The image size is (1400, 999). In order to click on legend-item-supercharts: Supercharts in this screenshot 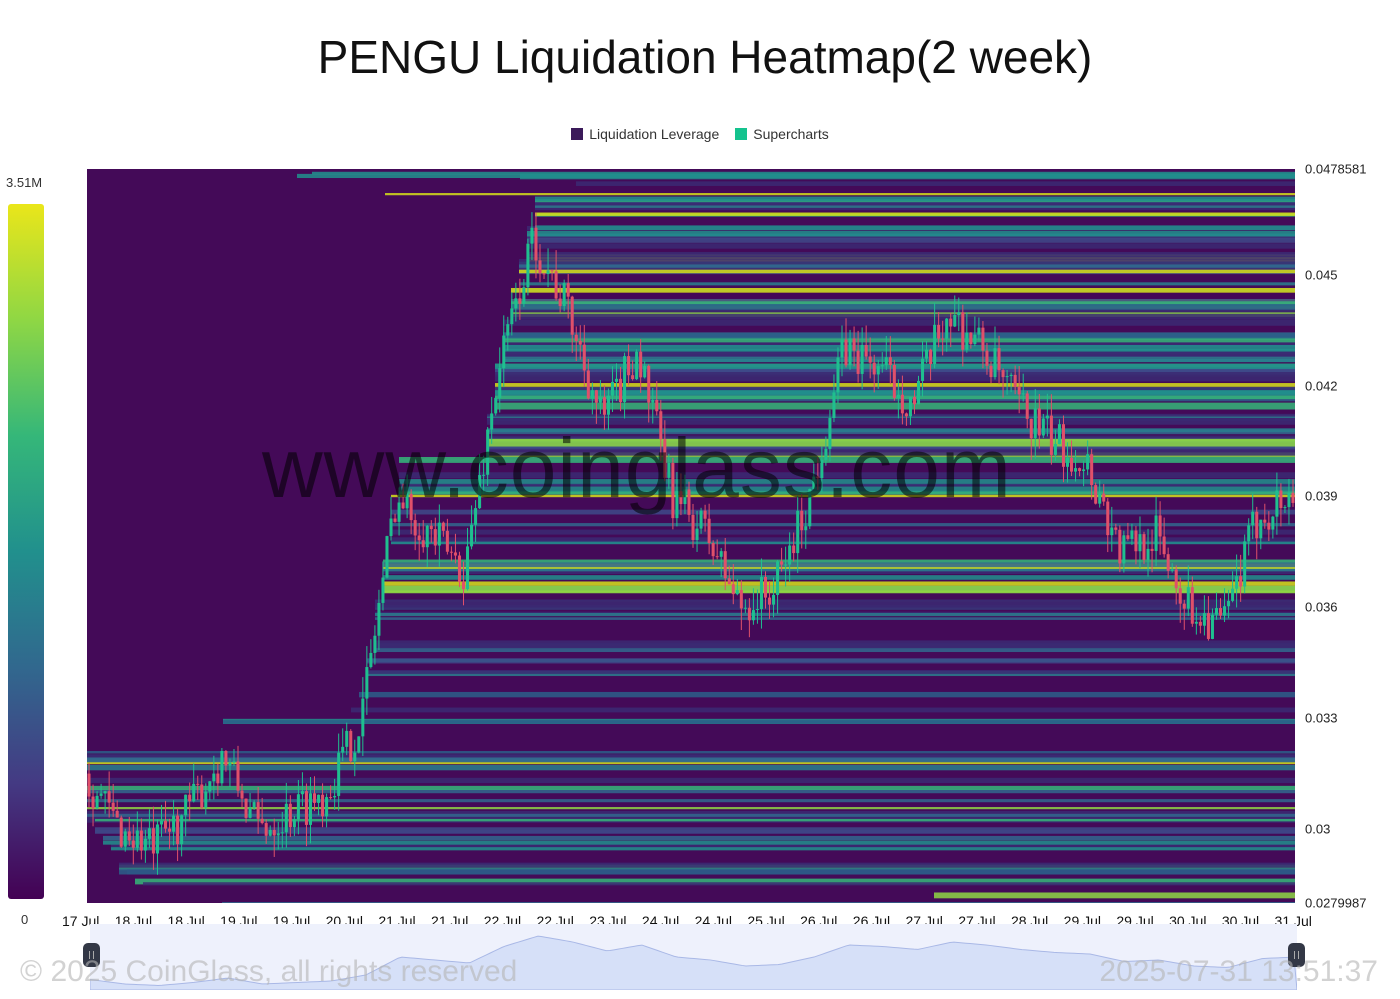, I will do `click(782, 134)`.